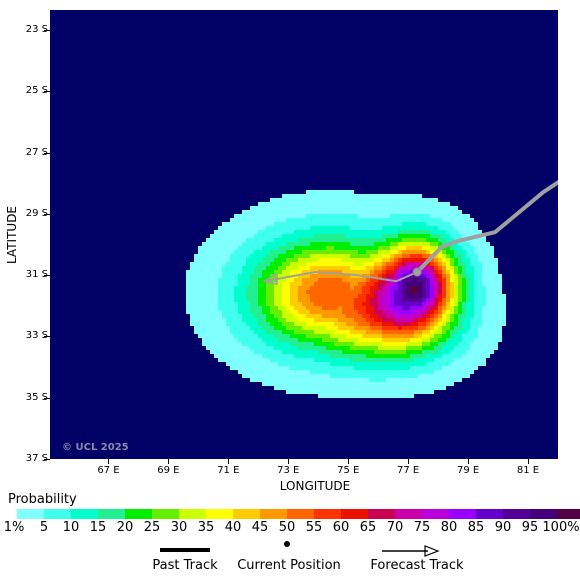 This screenshot has width=580, height=579. What do you see at coordinates (341, 277) in the screenshot?
I see `forecast-track-line` at bounding box center [341, 277].